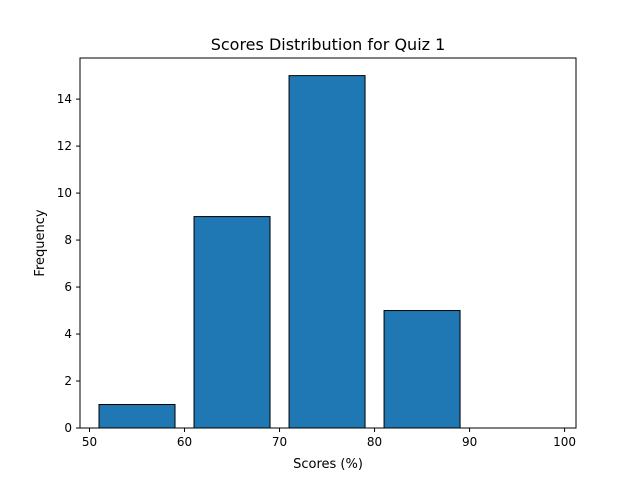 This screenshot has height=480, width=640. Describe the element at coordinates (64, 99) in the screenshot. I see `y-tick-label: 14` at that location.